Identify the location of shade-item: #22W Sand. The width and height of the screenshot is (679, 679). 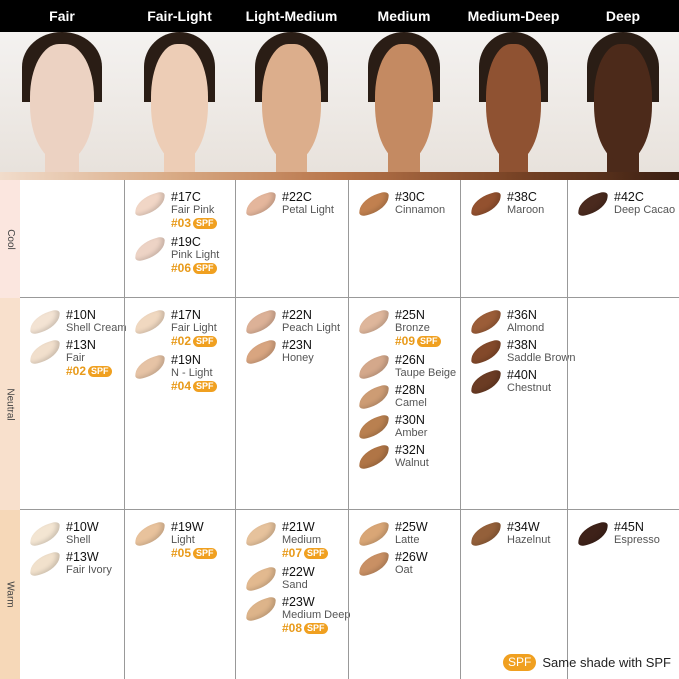
(296, 579).